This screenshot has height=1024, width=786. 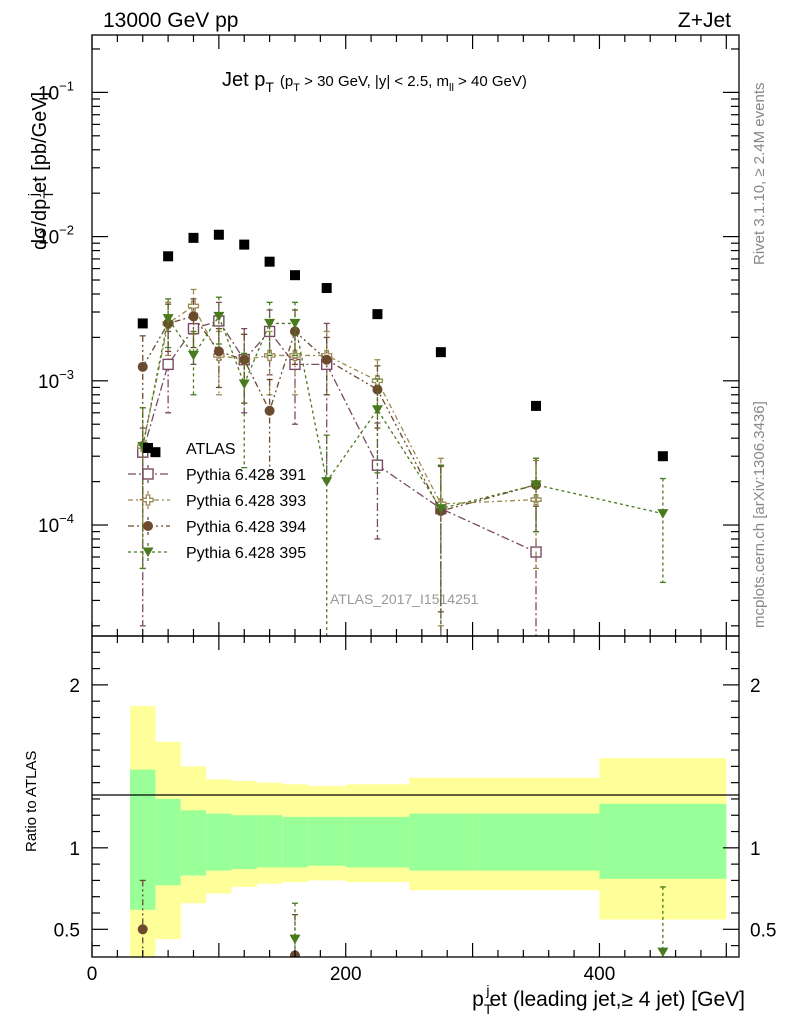 What do you see at coordinates (404, 599) in the screenshot?
I see `analysis-watermark: ATLAS_2017_I1514251` at bounding box center [404, 599].